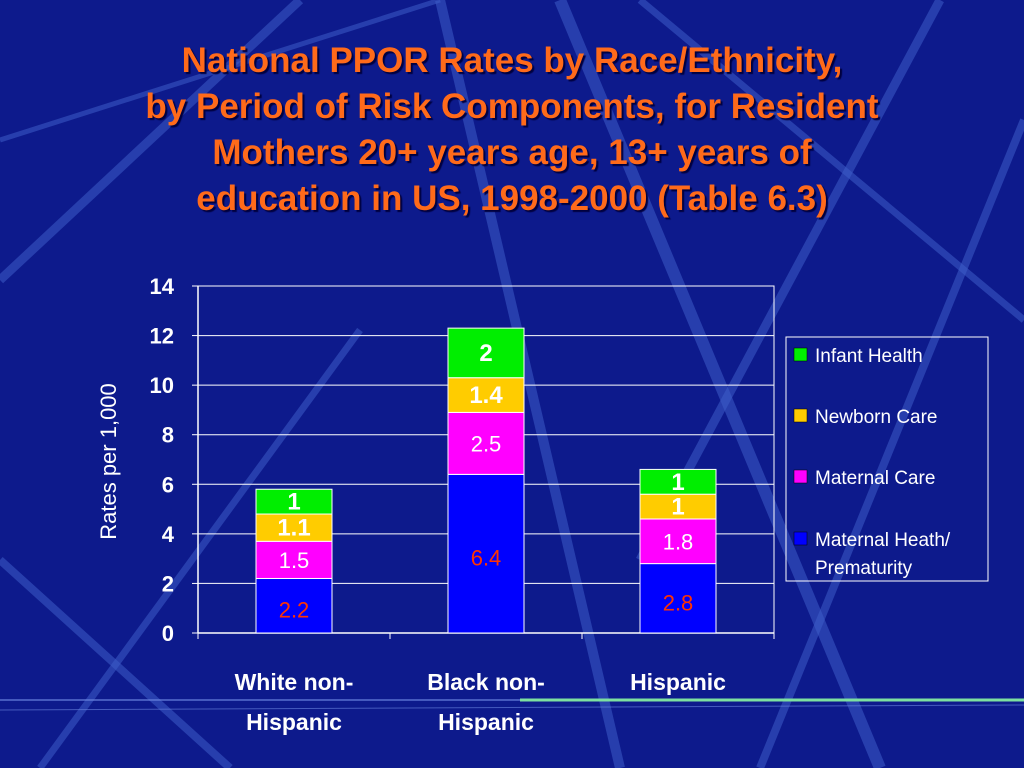 The height and width of the screenshot is (768, 1024). I want to click on data-label: 1.8, so click(678, 541).